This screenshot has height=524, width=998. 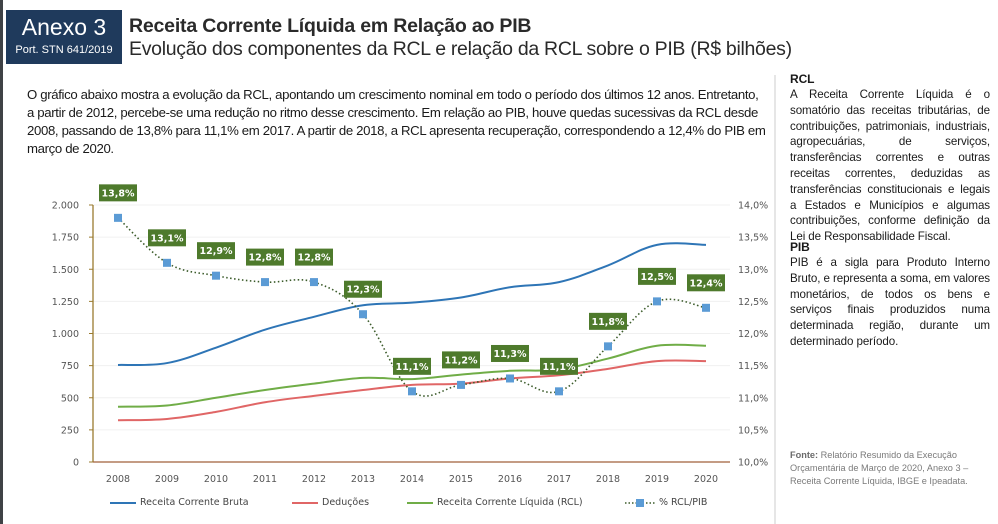 What do you see at coordinates (70, 430) in the screenshot?
I see `left-axis-tick-label: 250` at bounding box center [70, 430].